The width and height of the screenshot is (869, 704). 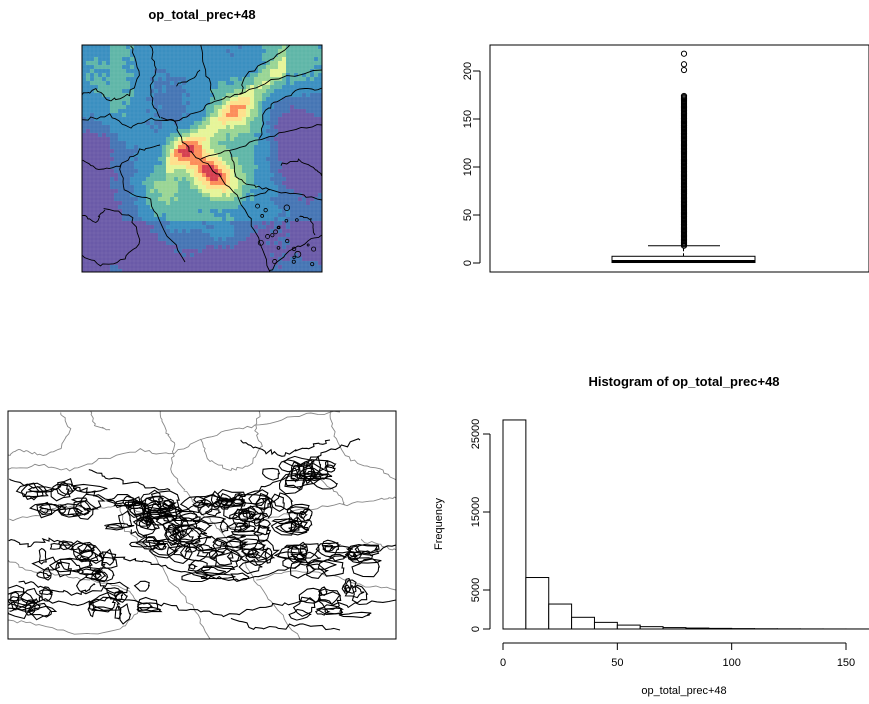 What do you see at coordinates (188, 78) in the screenshot?
I see `country-border` at bounding box center [188, 78].